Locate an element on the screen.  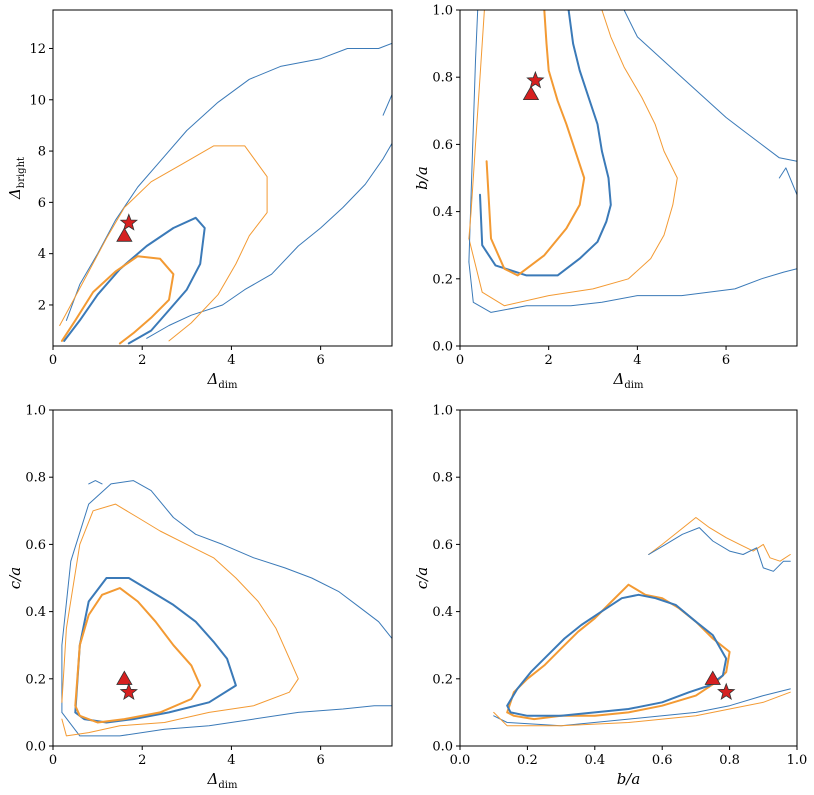
x-axis-label: b/a is located at coordinates (629, 779).